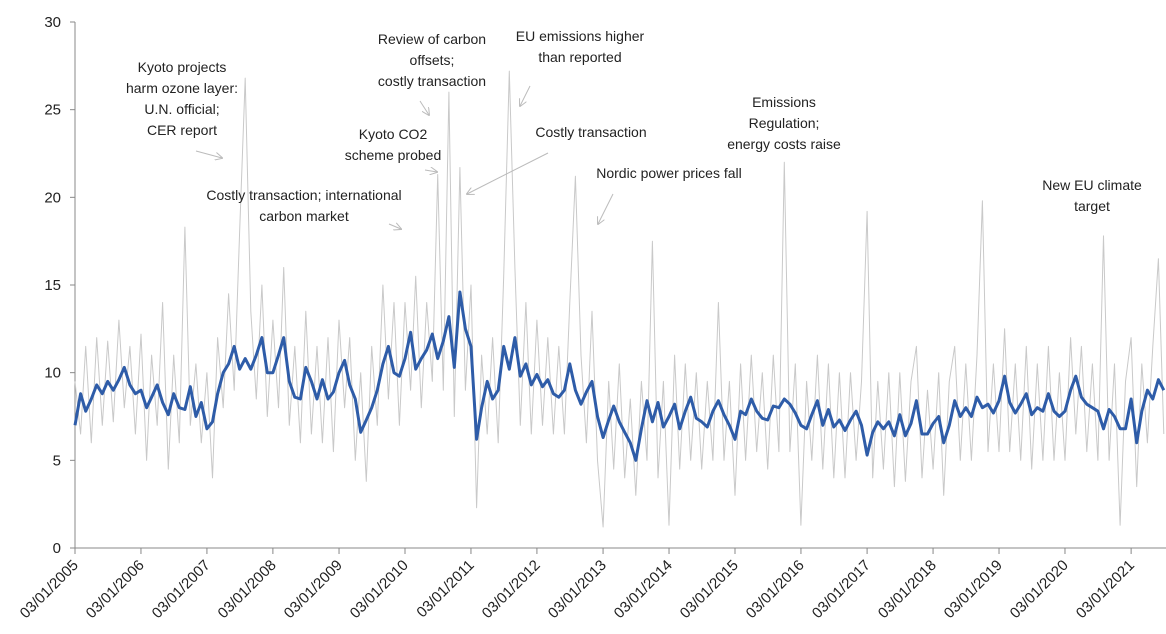 The image size is (1166, 634). What do you see at coordinates (784, 144) in the screenshot?
I see `annotation: energy costs raise` at bounding box center [784, 144].